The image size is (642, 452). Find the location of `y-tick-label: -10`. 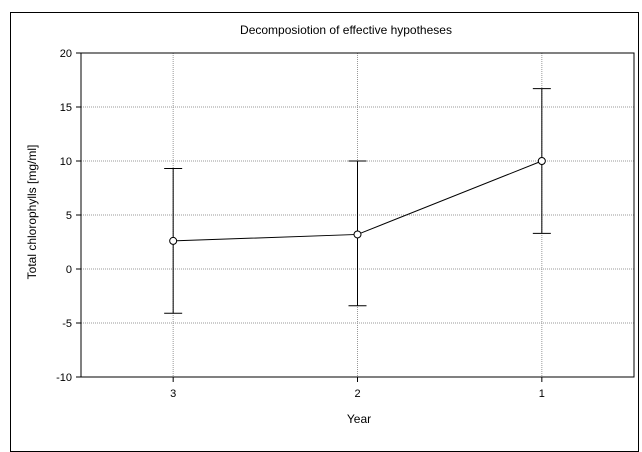

y-tick-label: -10 is located at coordinates (64, 378).